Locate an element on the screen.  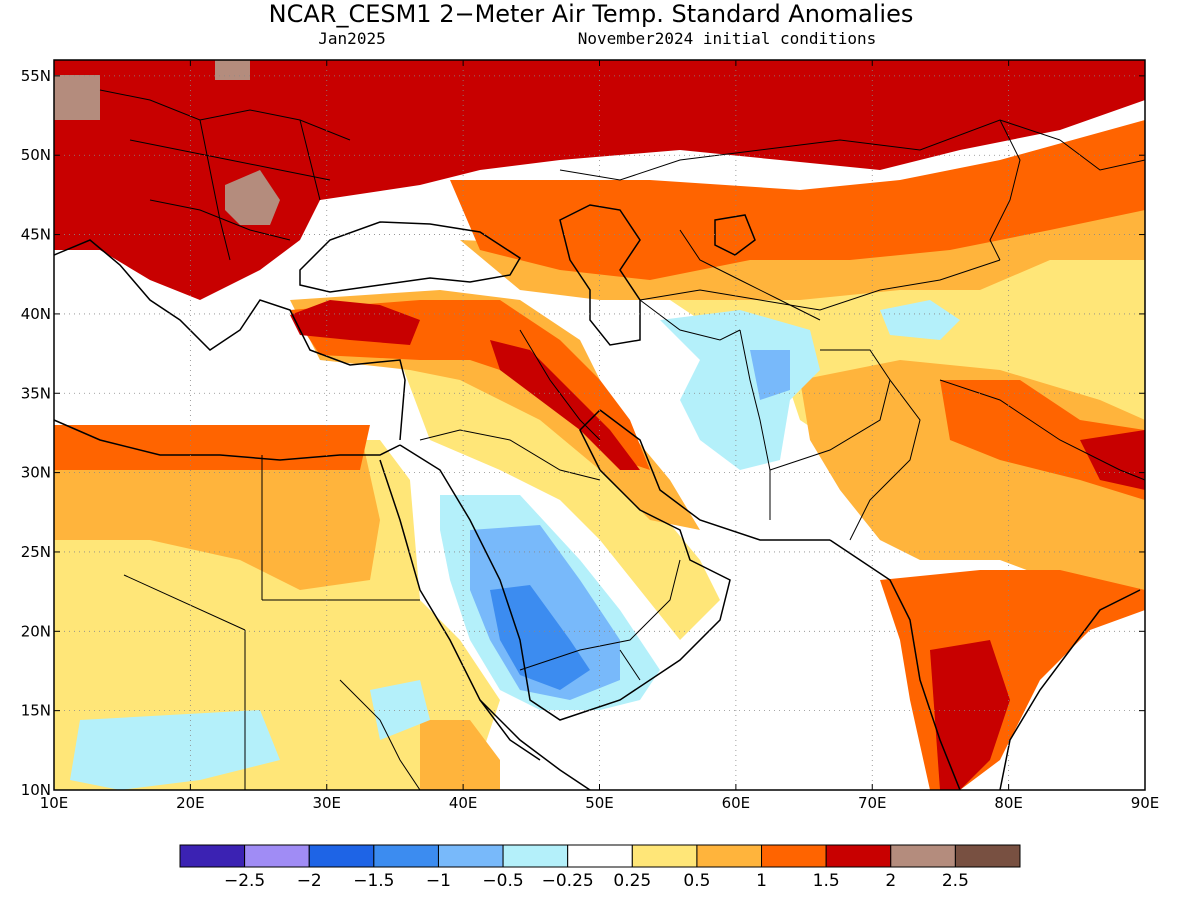
lon-tick-label: 30E is located at coordinates (326, 803).